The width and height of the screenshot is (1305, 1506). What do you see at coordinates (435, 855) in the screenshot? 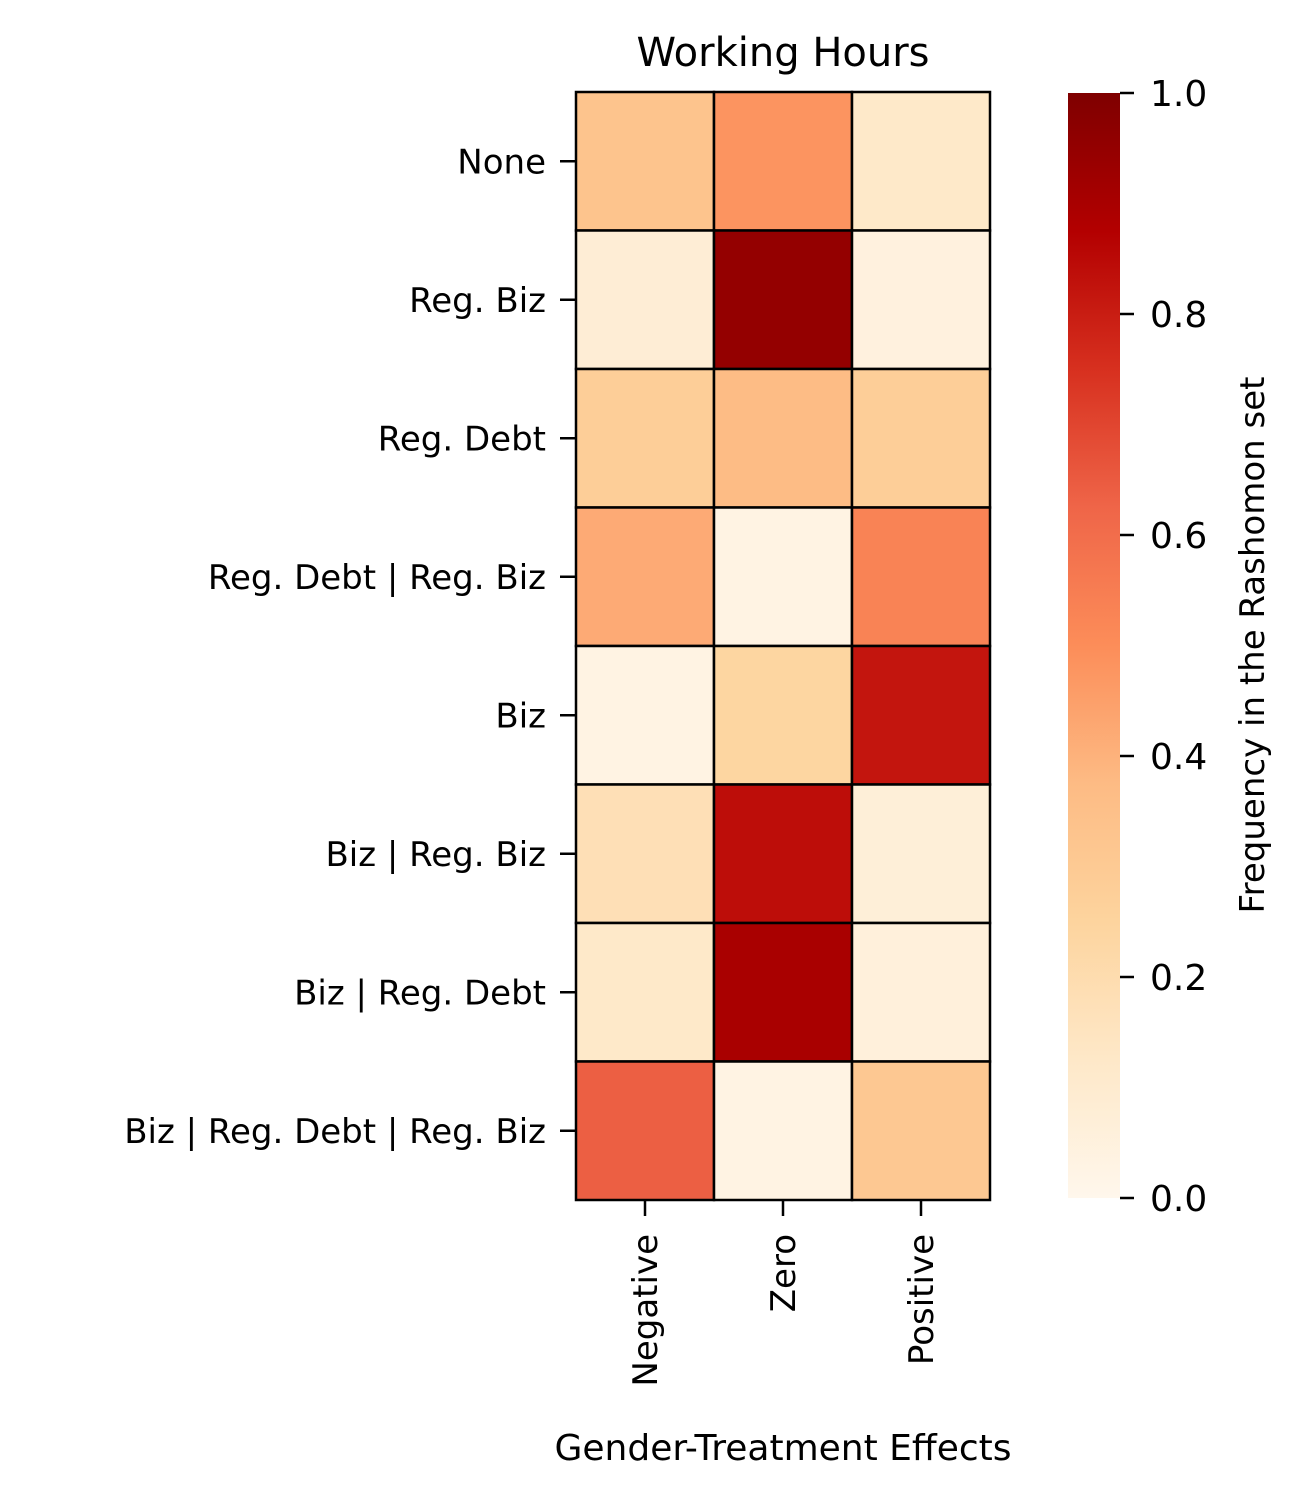
I see `y-tick-label: Biz | Reg. Biz` at bounding box center [435, 855].